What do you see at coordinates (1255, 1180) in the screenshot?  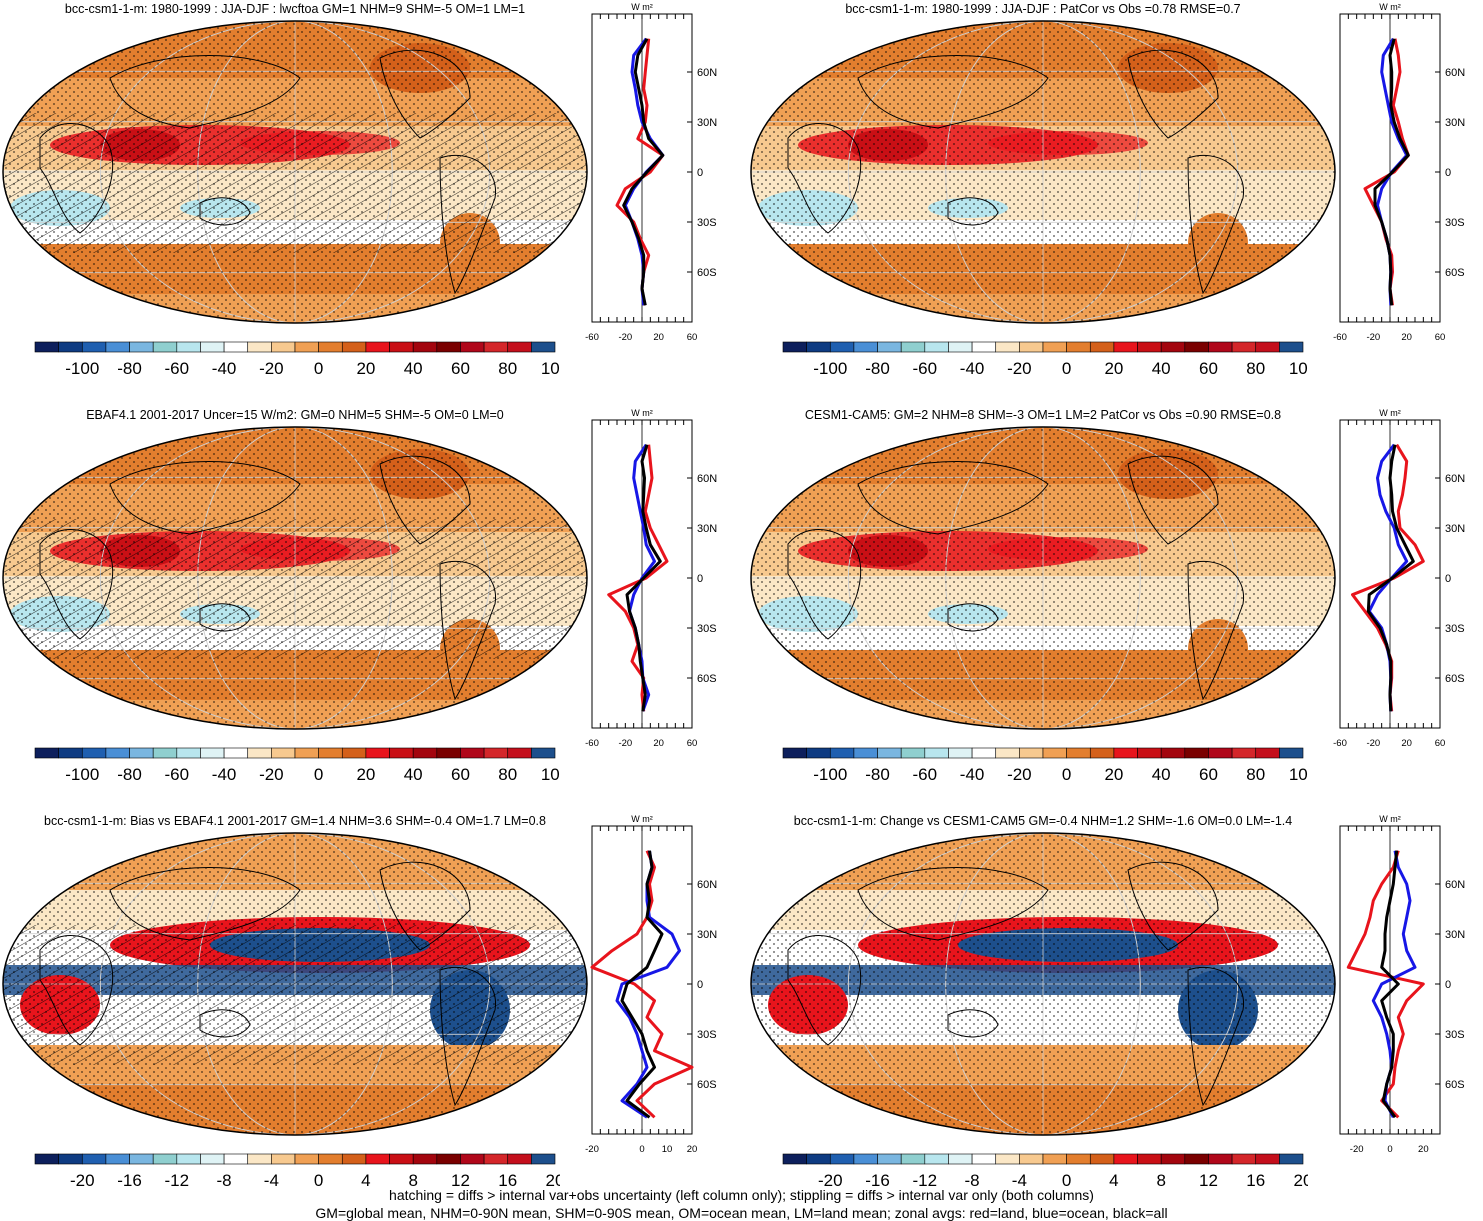 I see `colorbar-label: 16` at bounding box center [1255, 1180].